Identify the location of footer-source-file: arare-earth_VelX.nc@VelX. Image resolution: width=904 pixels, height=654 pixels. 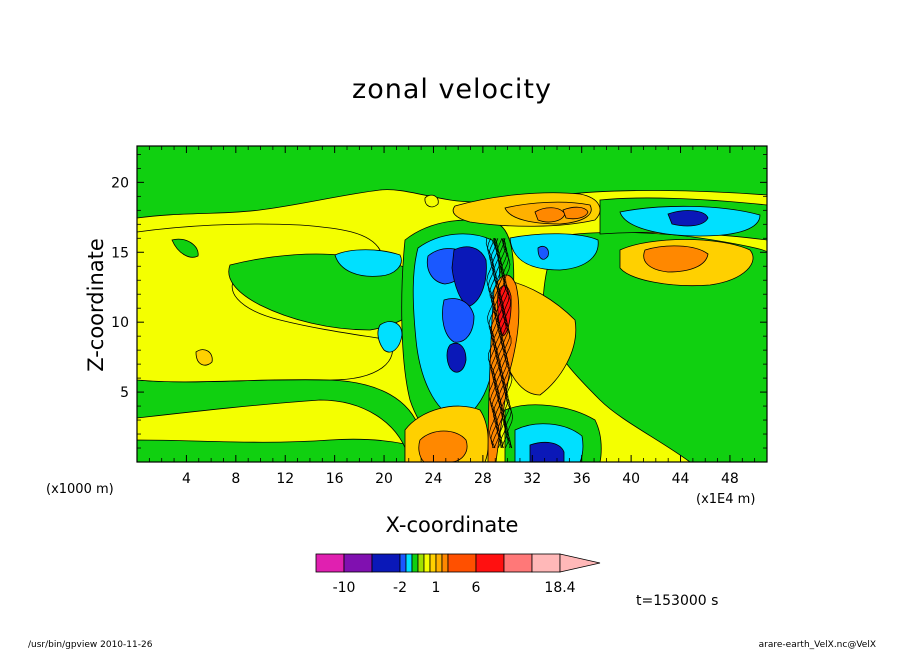
(817, 645).